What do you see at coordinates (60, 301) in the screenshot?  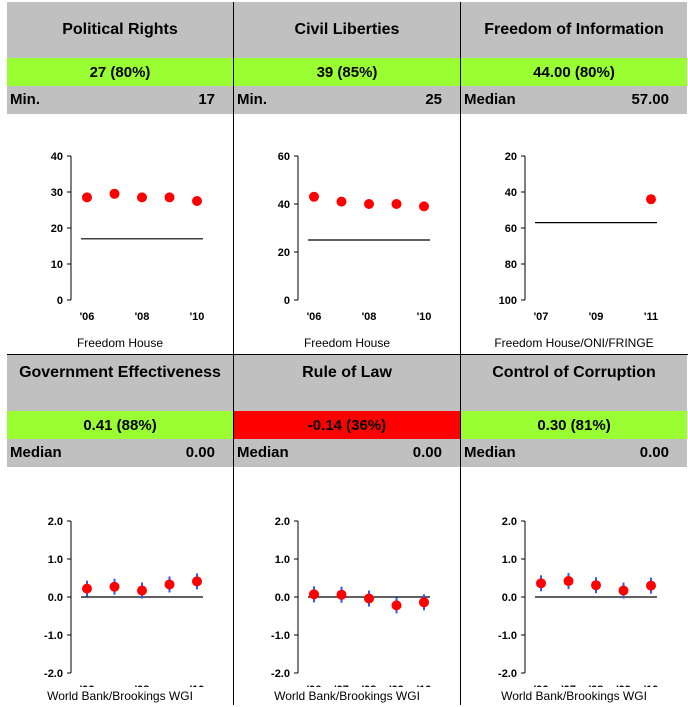 I see `y-tick-label: 0` at bounding box center [60, 301].